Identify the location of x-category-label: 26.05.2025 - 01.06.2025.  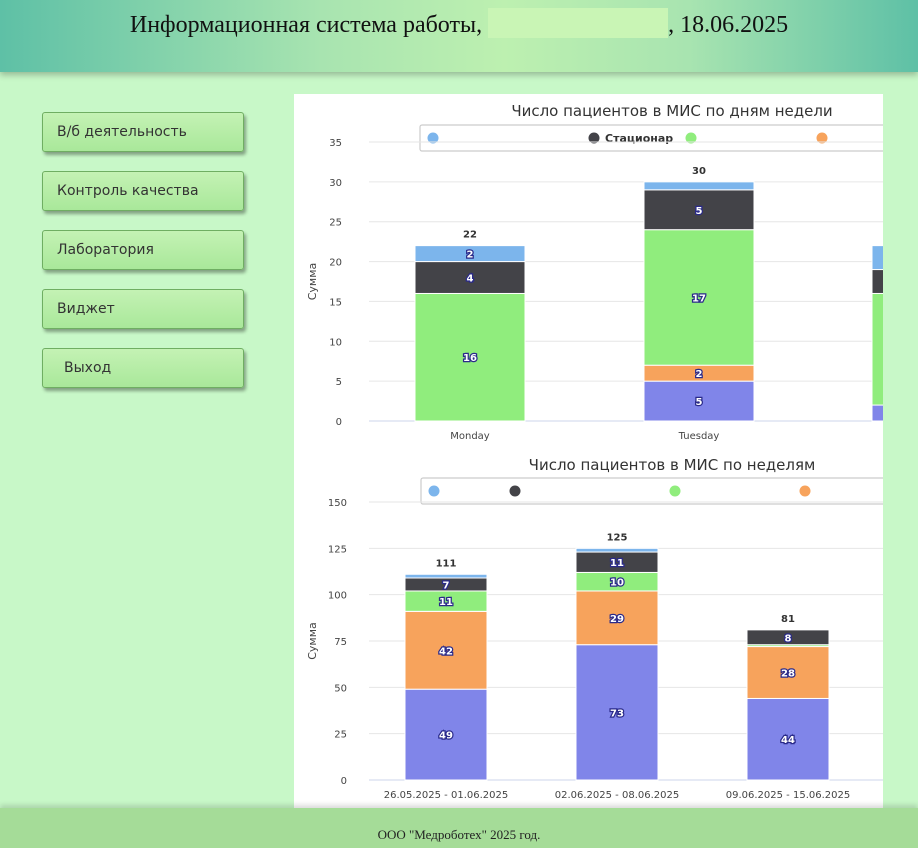
(446, 795).